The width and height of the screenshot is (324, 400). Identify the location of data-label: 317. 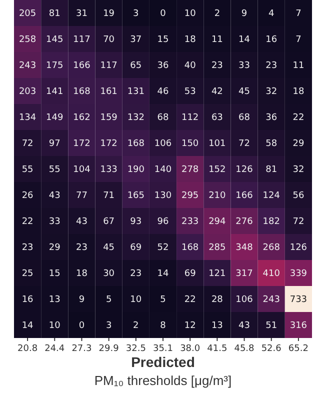
(244, 274).